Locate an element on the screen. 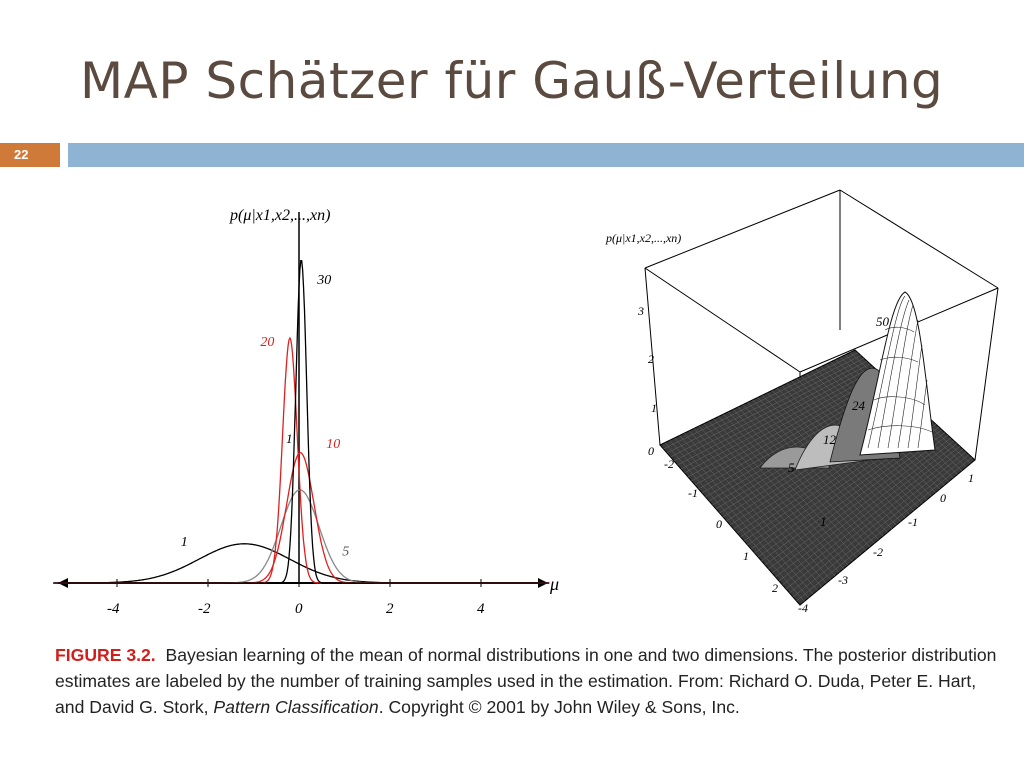 This screenshot has width=1024, height=768. series-label-1: 1 is located at coordinates (184, 542).